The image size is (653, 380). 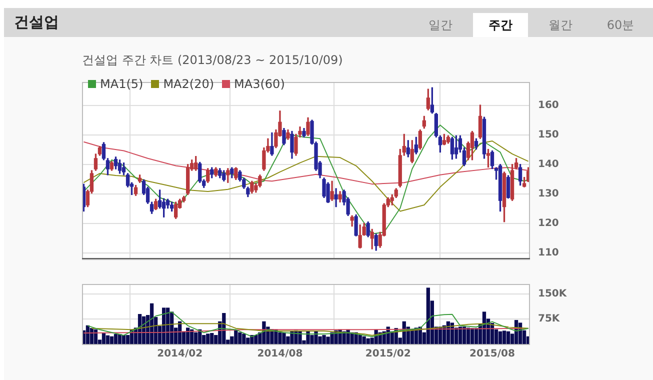 I want to click on x-tick-label: 2014/08, so click(x=280, y=354).